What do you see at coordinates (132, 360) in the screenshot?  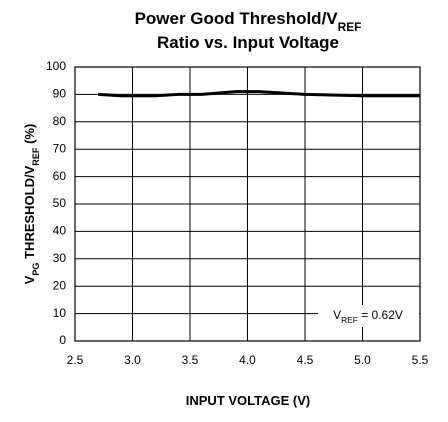 I see `x-tick-label: 3.0` at bounding box center [132, 360].